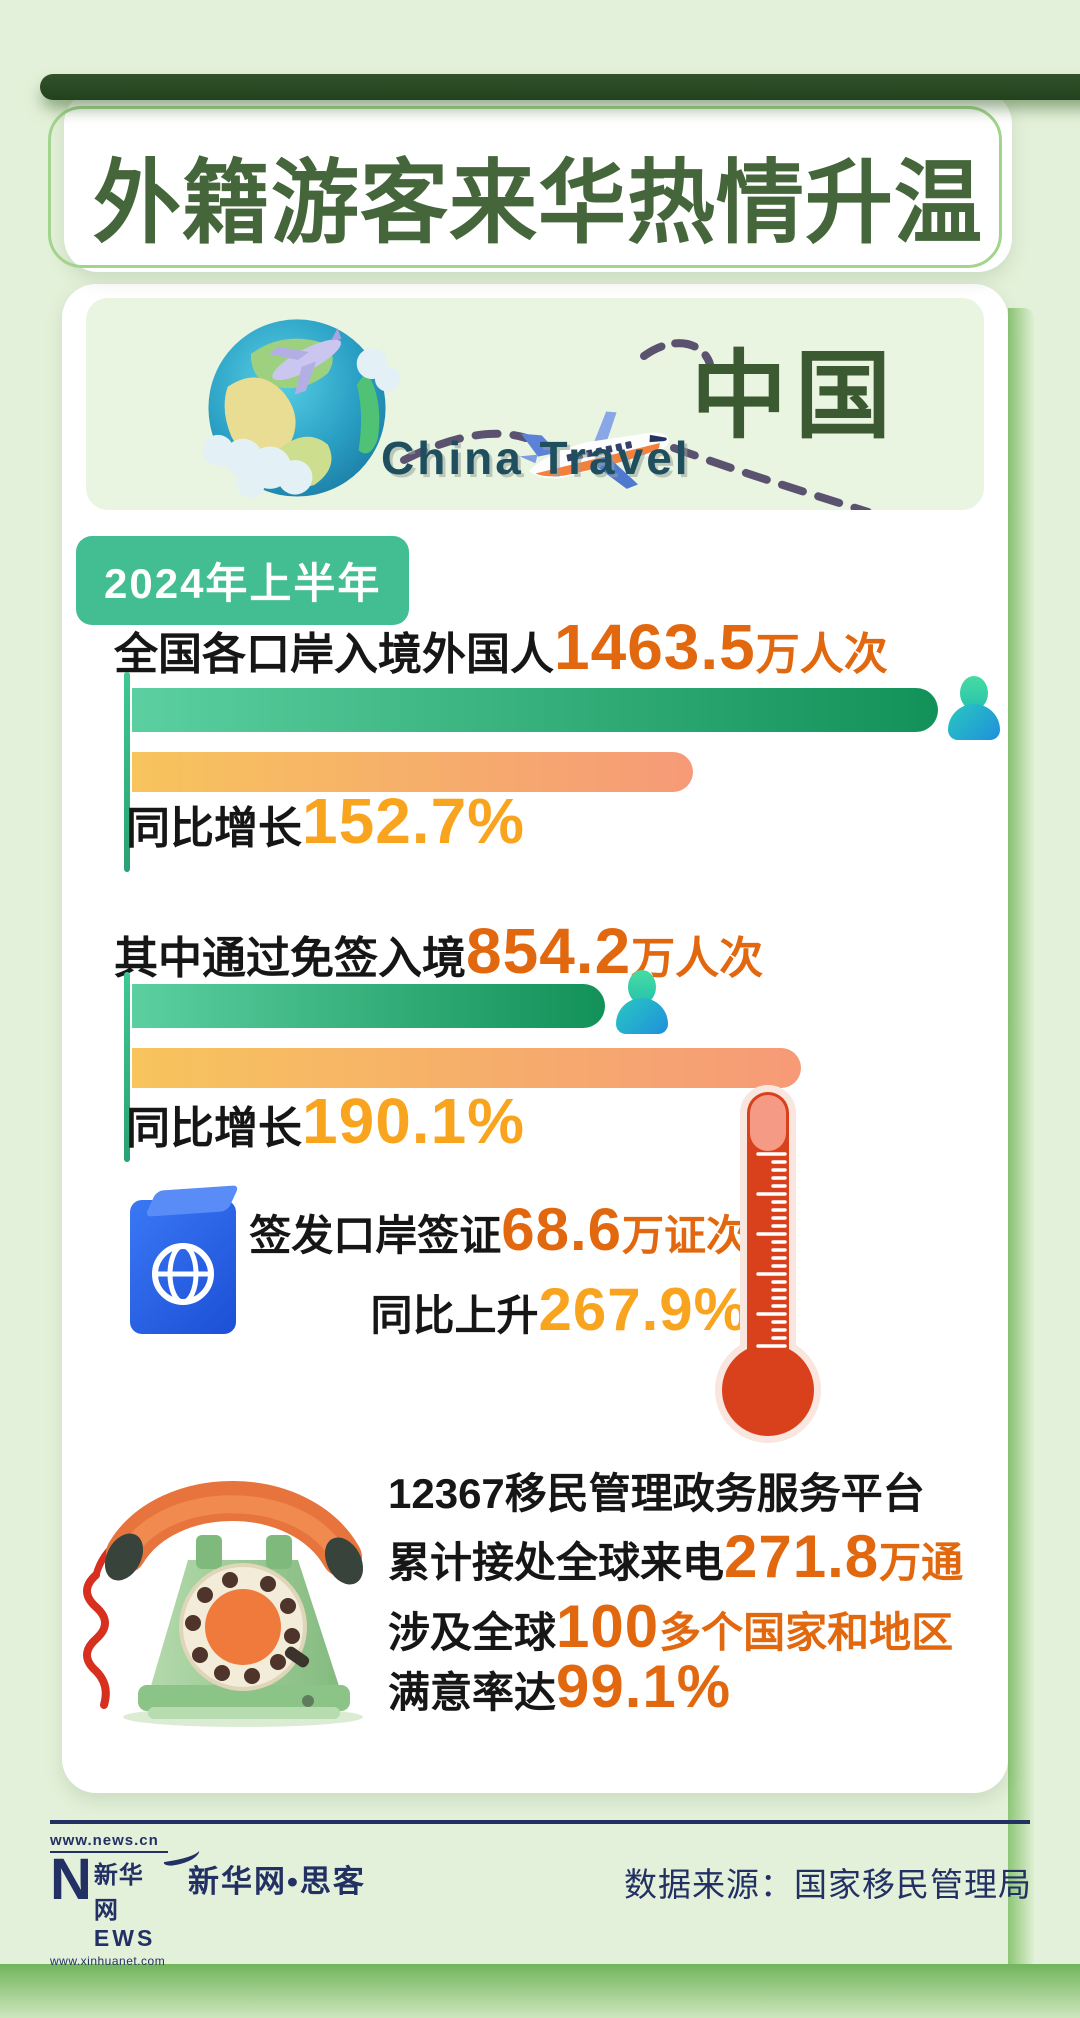 Image resolution: width=1080 pixels, height=2018 pixels. I want to click on hotline-satisfaction-value: 99.1%, so click(644, 1686).